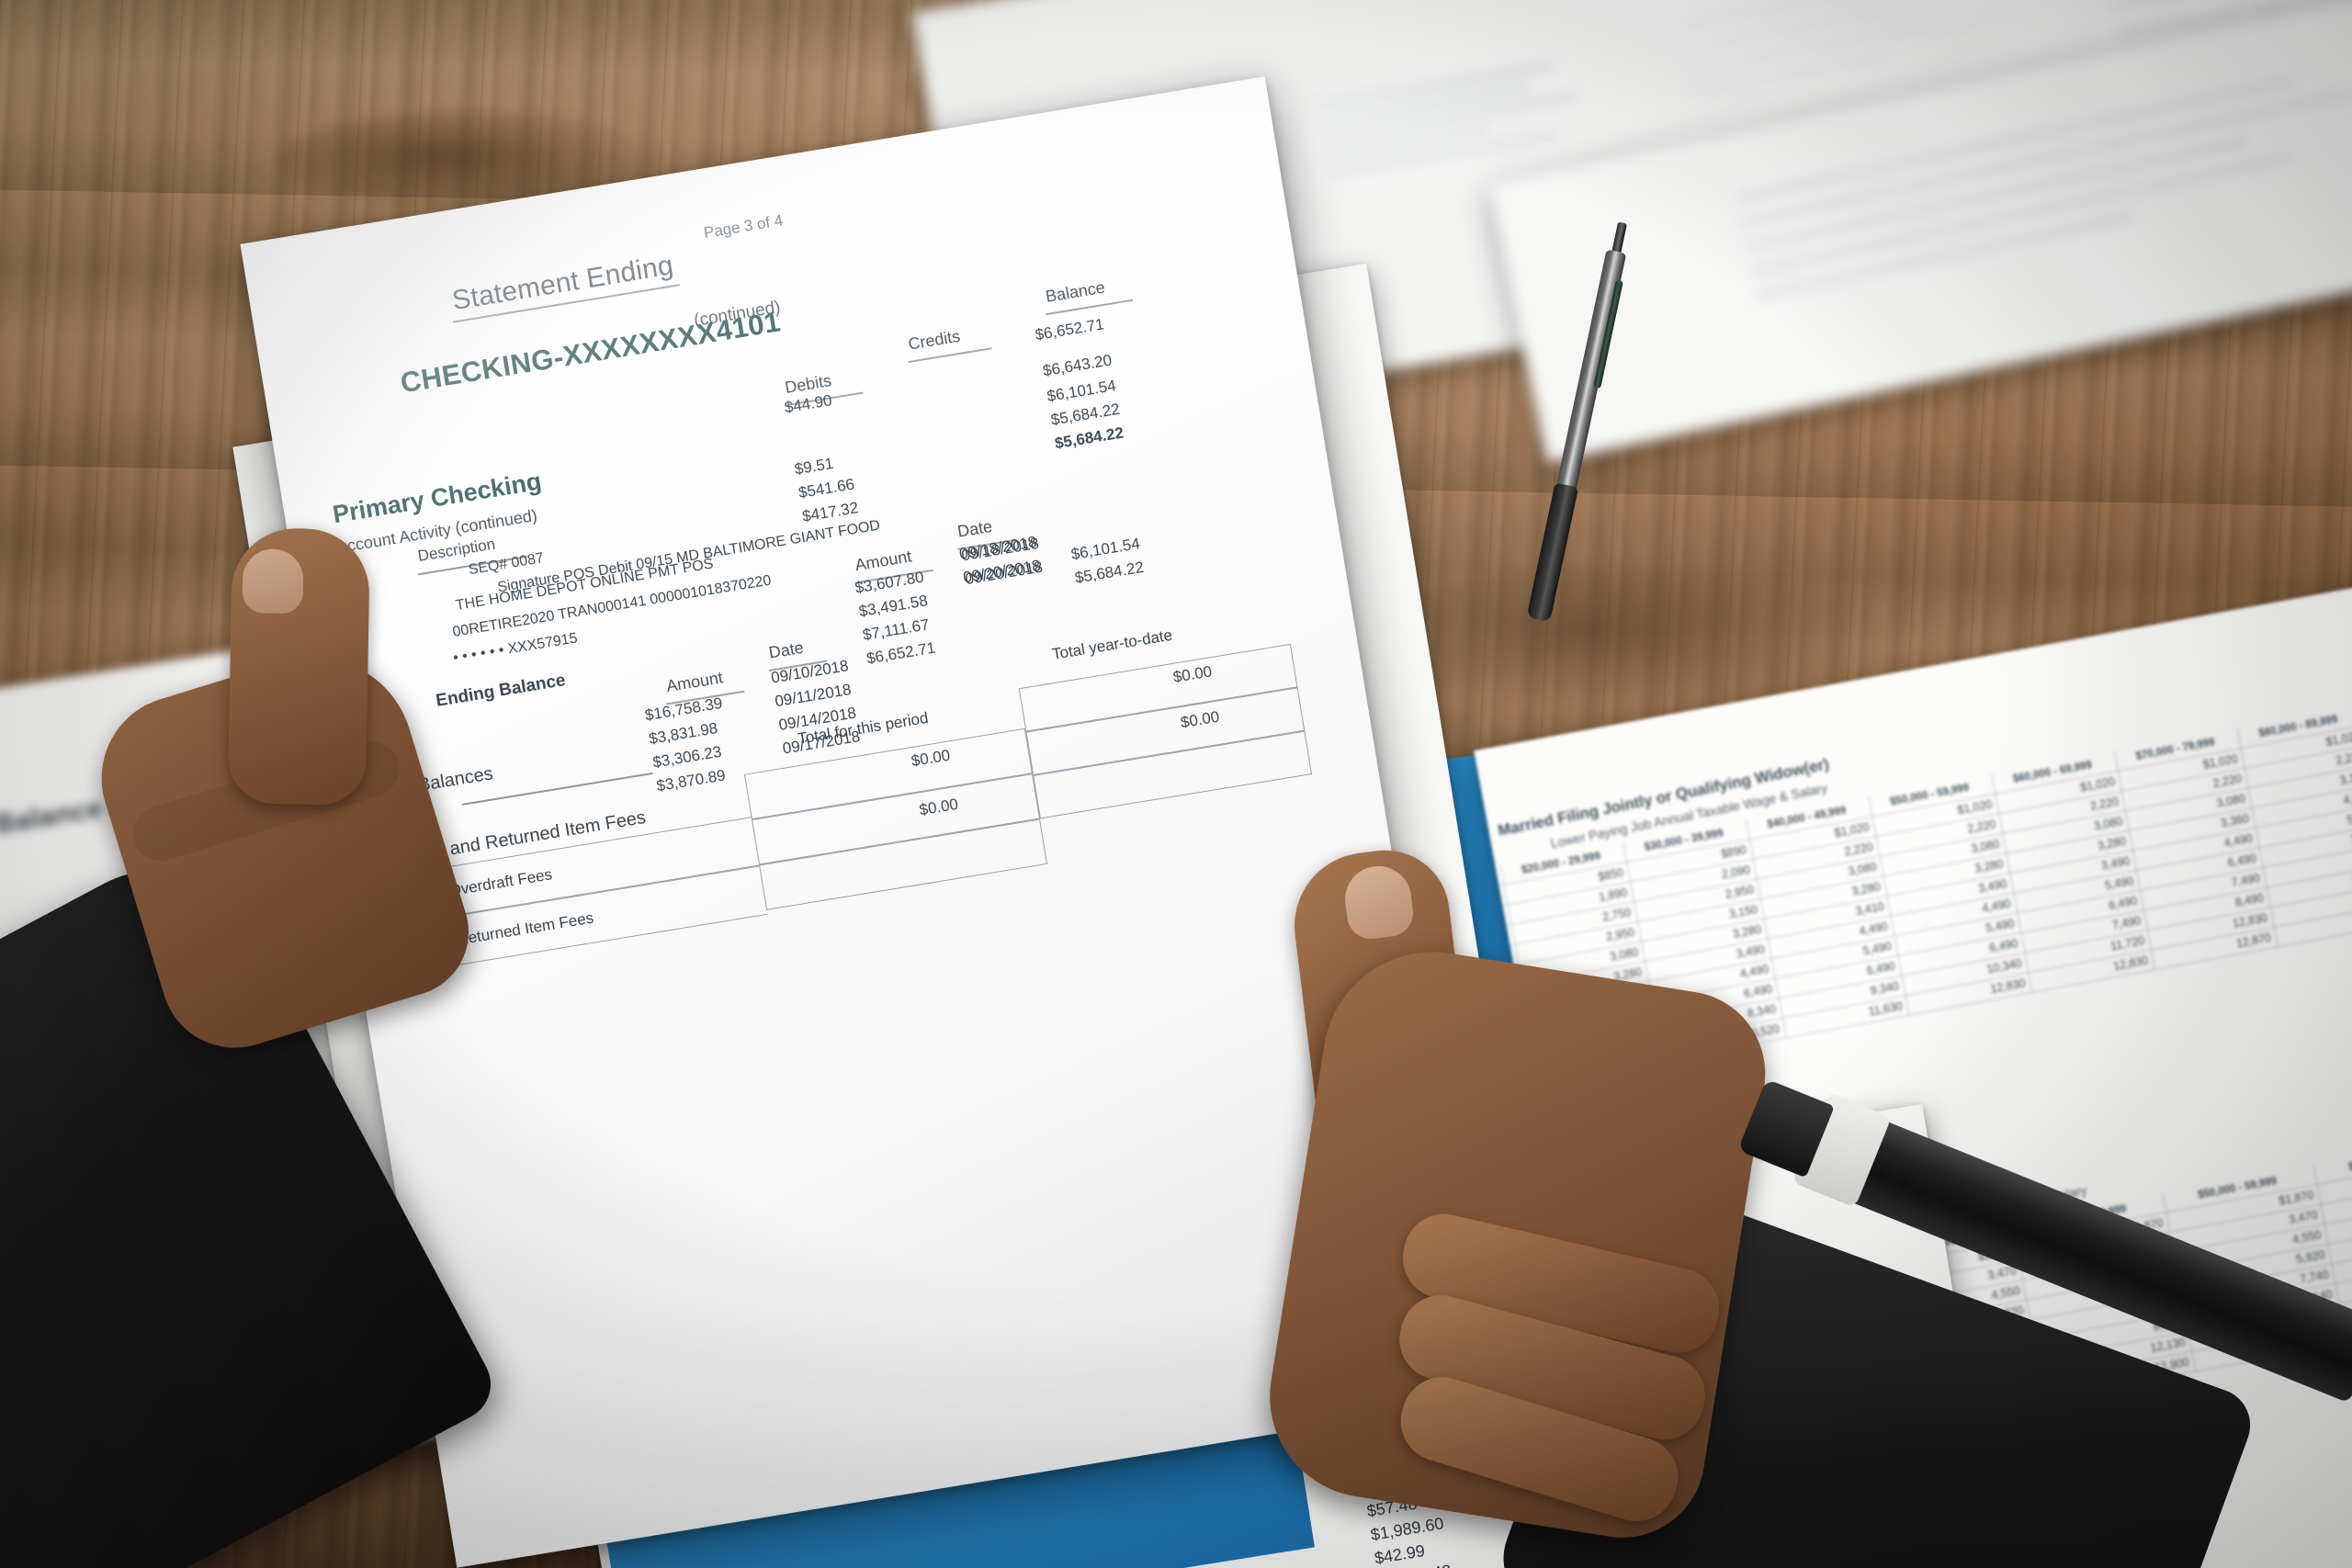  Describe the element at coordinates (786, 649) in the screenshot. I see `daily-date-header: Date` at that location.